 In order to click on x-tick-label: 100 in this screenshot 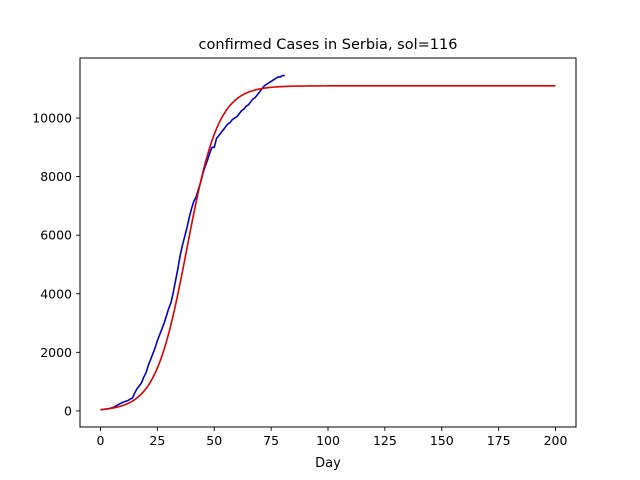, I will do `click(328, 440)`.